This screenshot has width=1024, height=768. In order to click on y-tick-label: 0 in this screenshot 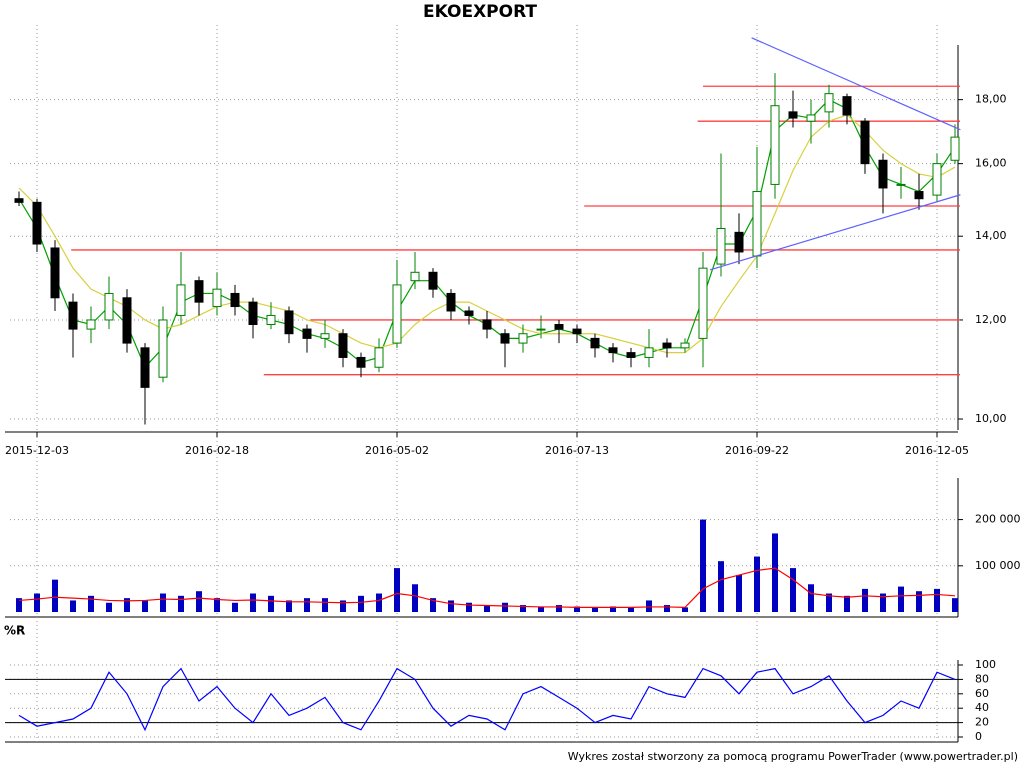, I will do `click(978, 736)`.